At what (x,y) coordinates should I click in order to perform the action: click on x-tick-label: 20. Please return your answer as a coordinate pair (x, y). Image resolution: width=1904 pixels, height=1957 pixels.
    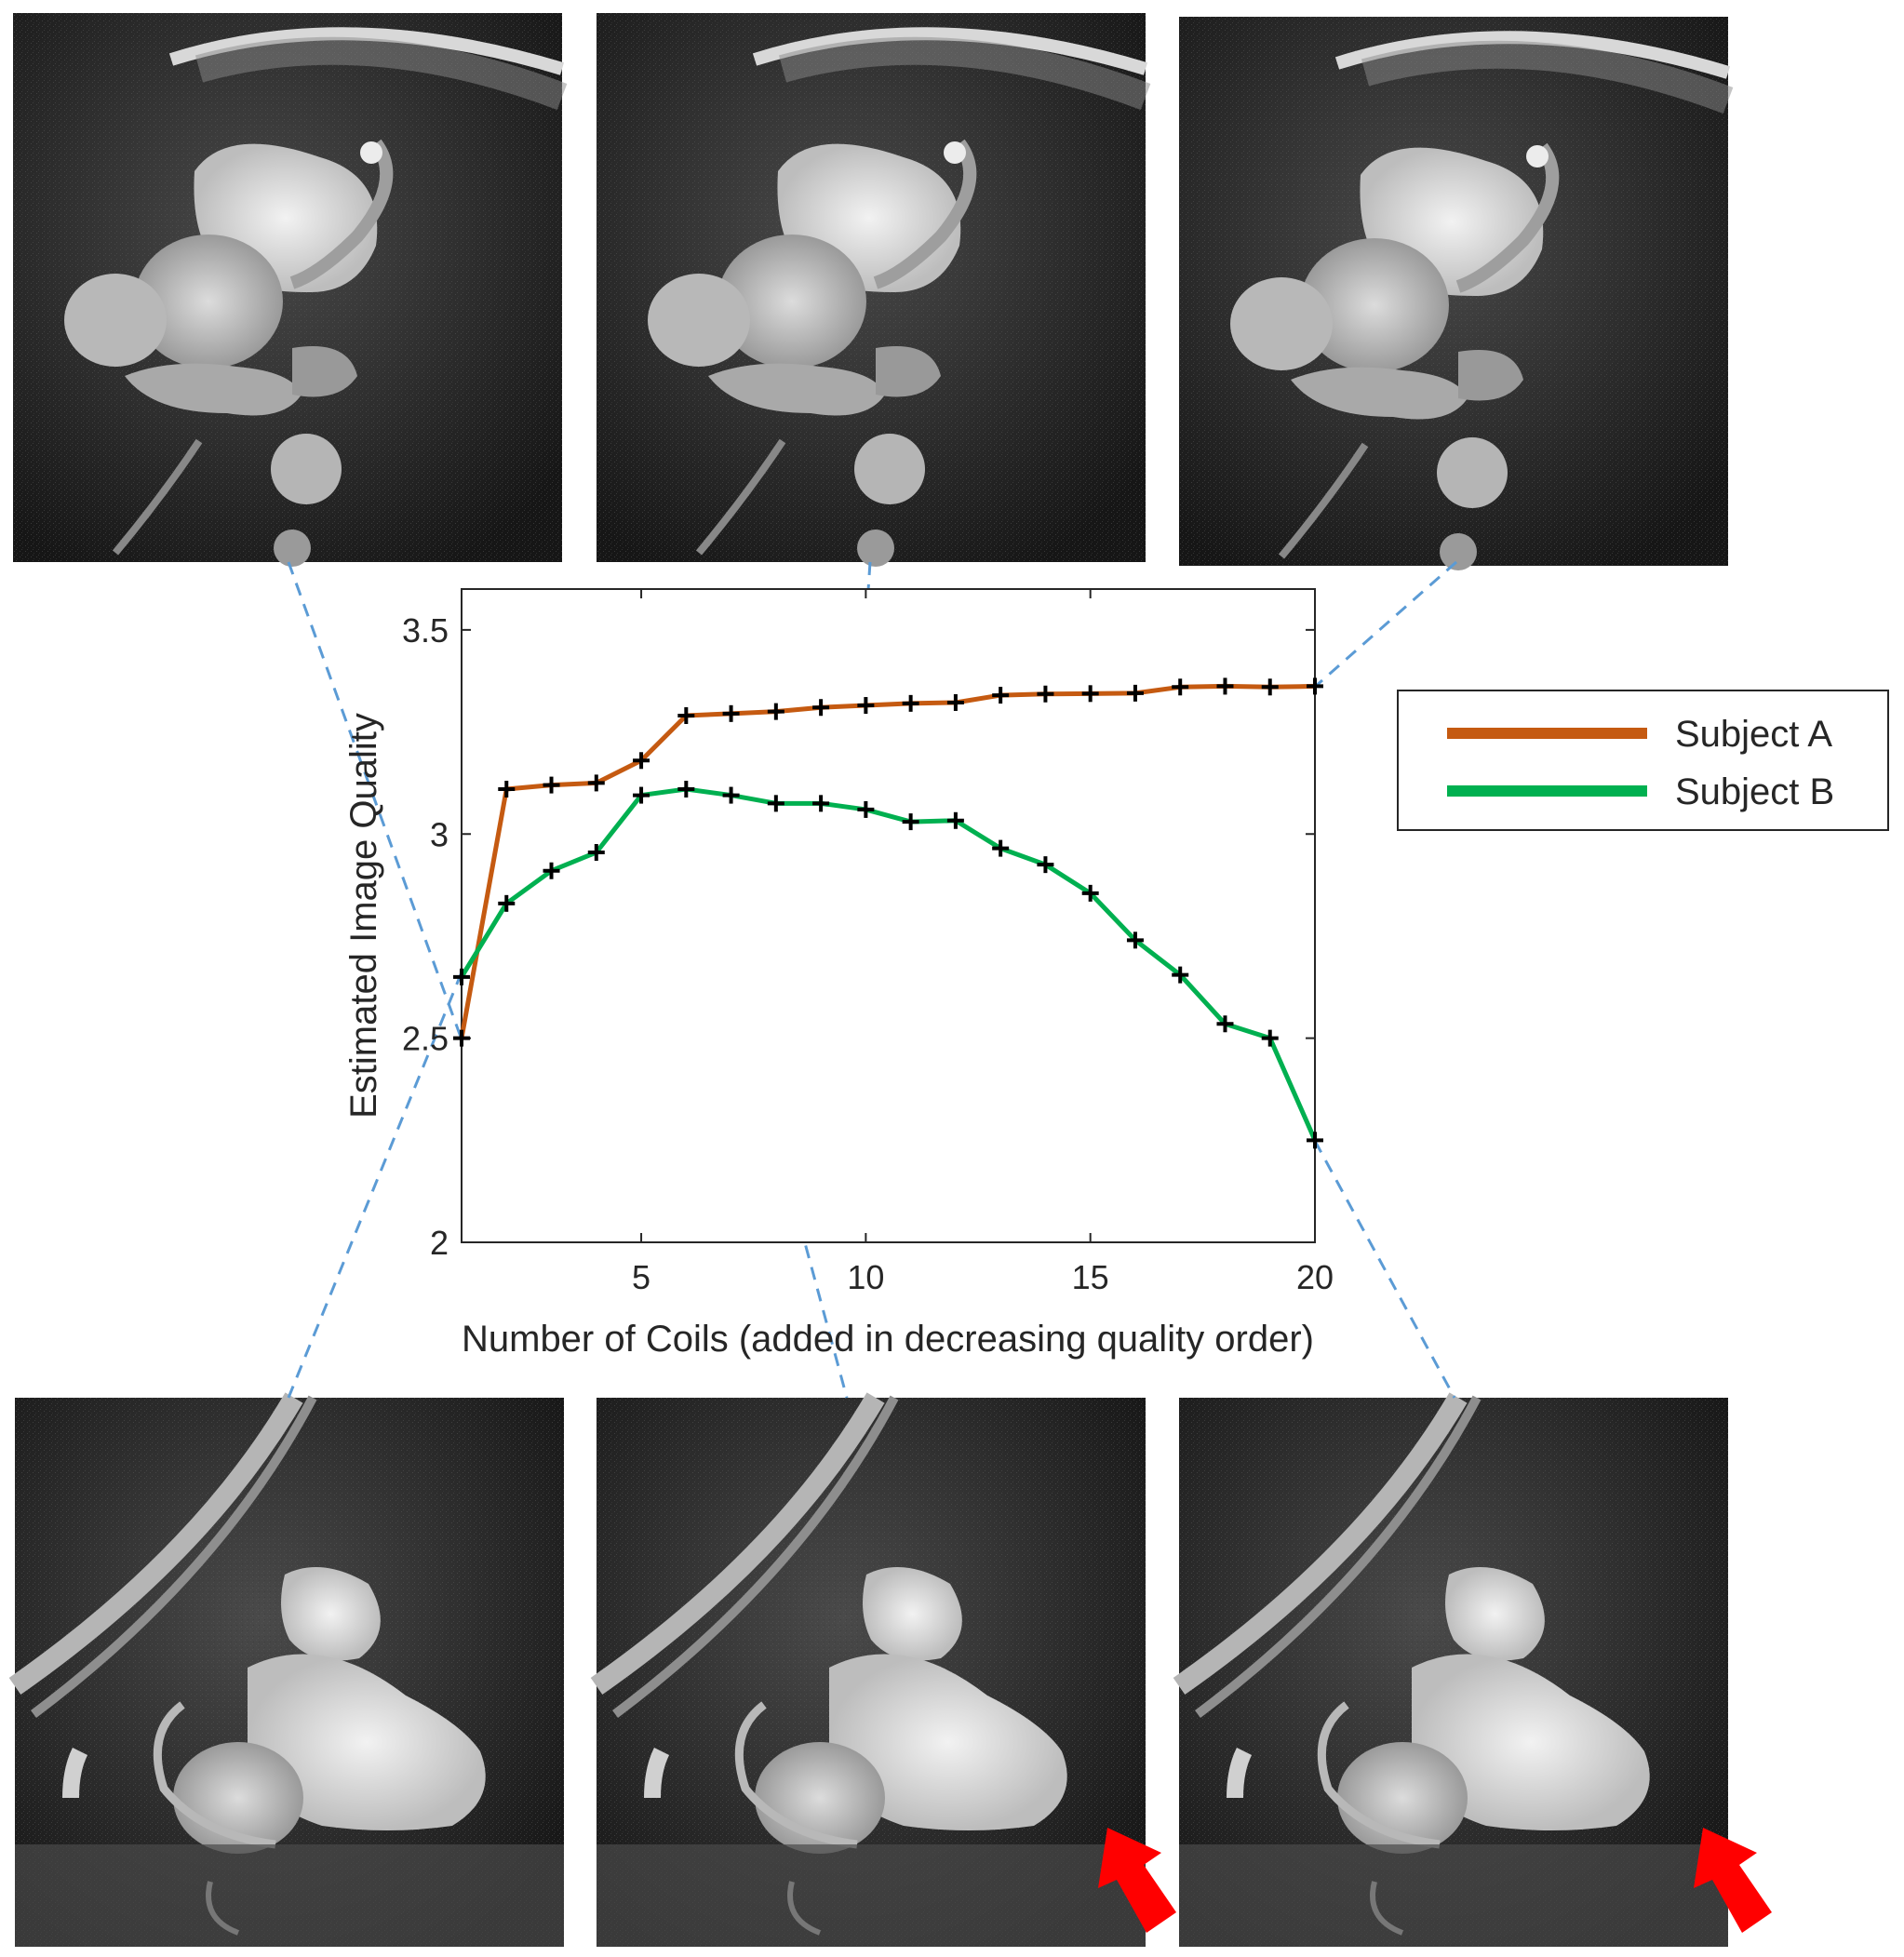
    Looking at the image, I should click on (1315, 1277).